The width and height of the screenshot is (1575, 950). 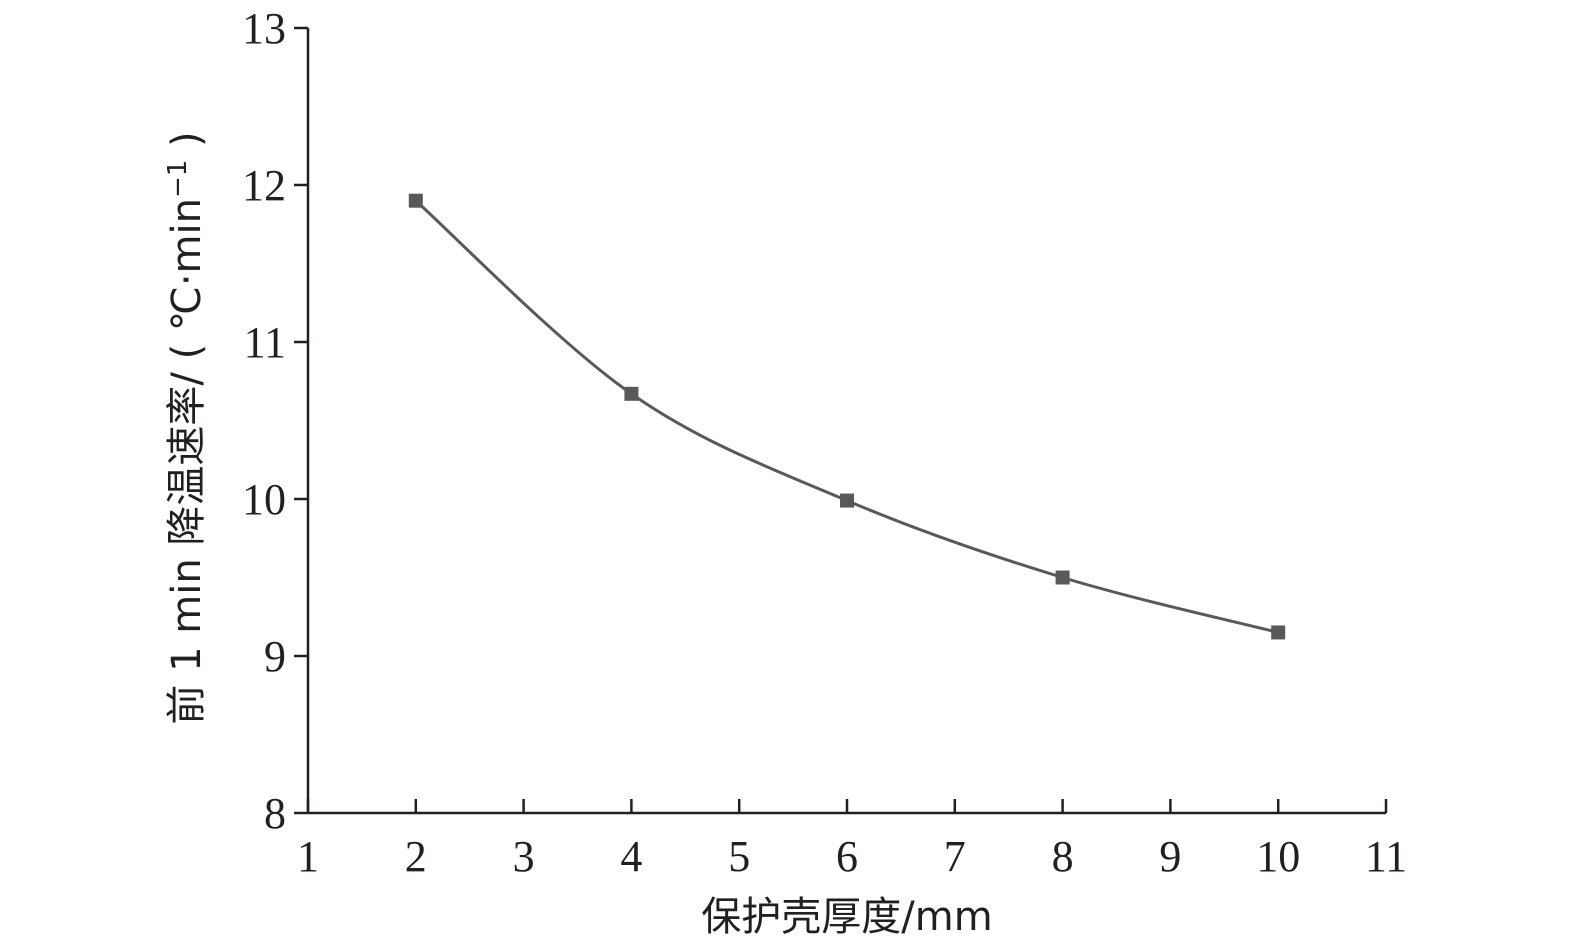 I want to click on x-tick-label: 4, so click(x=631, y=856).